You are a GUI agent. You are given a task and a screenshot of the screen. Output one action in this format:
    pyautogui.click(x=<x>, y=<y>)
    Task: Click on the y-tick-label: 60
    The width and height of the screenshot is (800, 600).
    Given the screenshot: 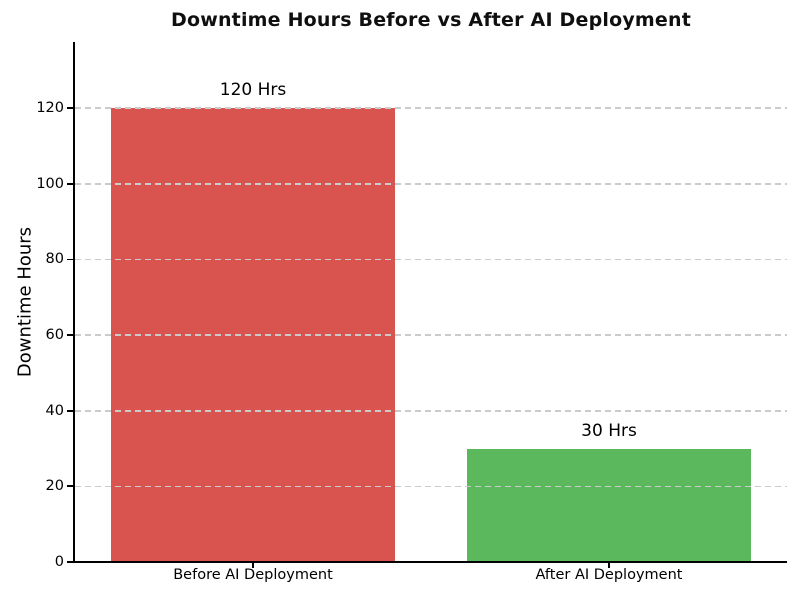 What is the action you would take?
    pyautogui.click(x=54, y=335)
    